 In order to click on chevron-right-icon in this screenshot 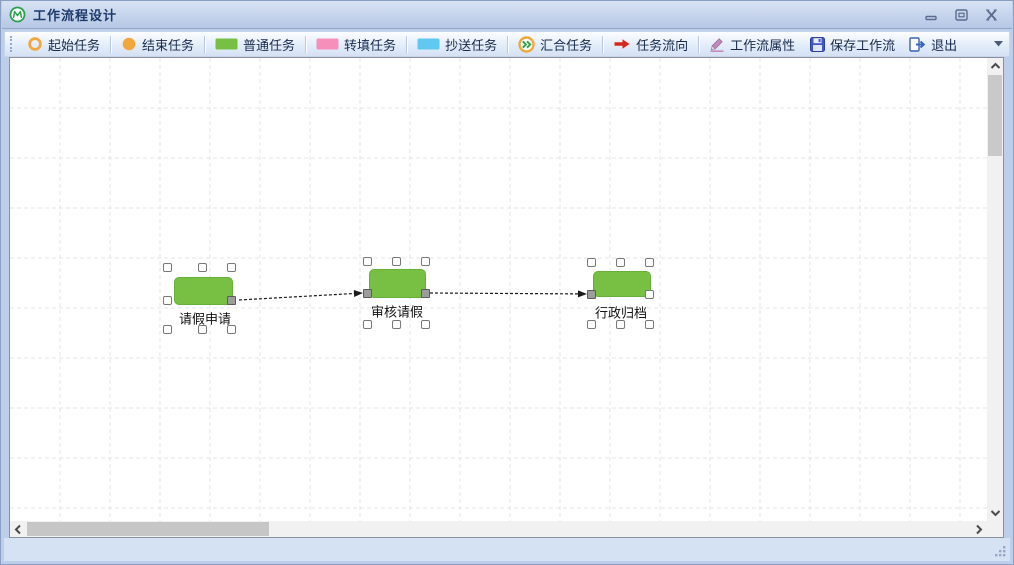, I will do `click(979, 529)`.